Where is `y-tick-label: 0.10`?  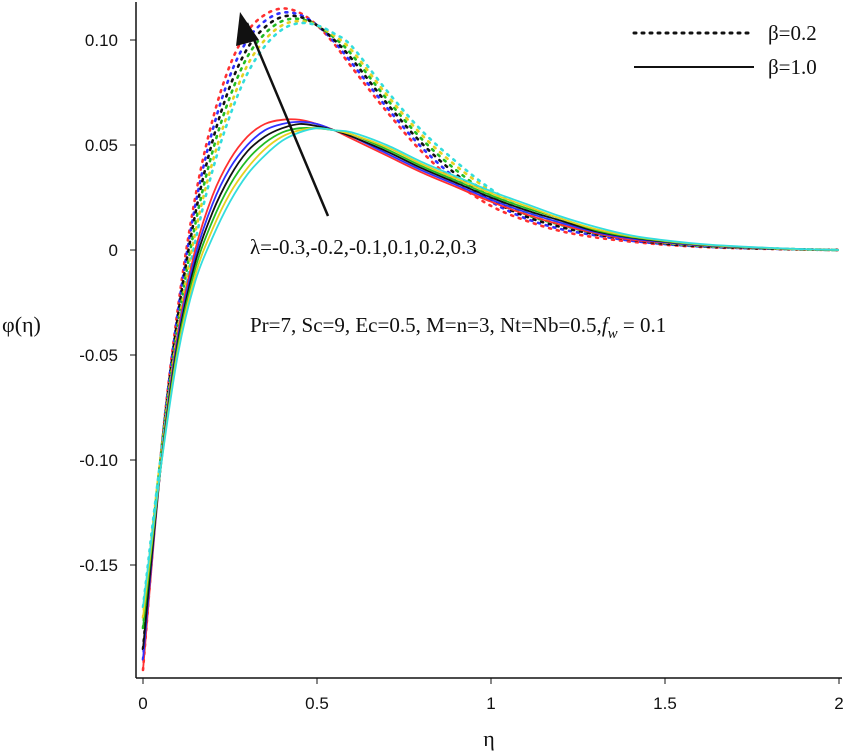
y-tick-label: 0.10 is located at coordinates (101, 40).